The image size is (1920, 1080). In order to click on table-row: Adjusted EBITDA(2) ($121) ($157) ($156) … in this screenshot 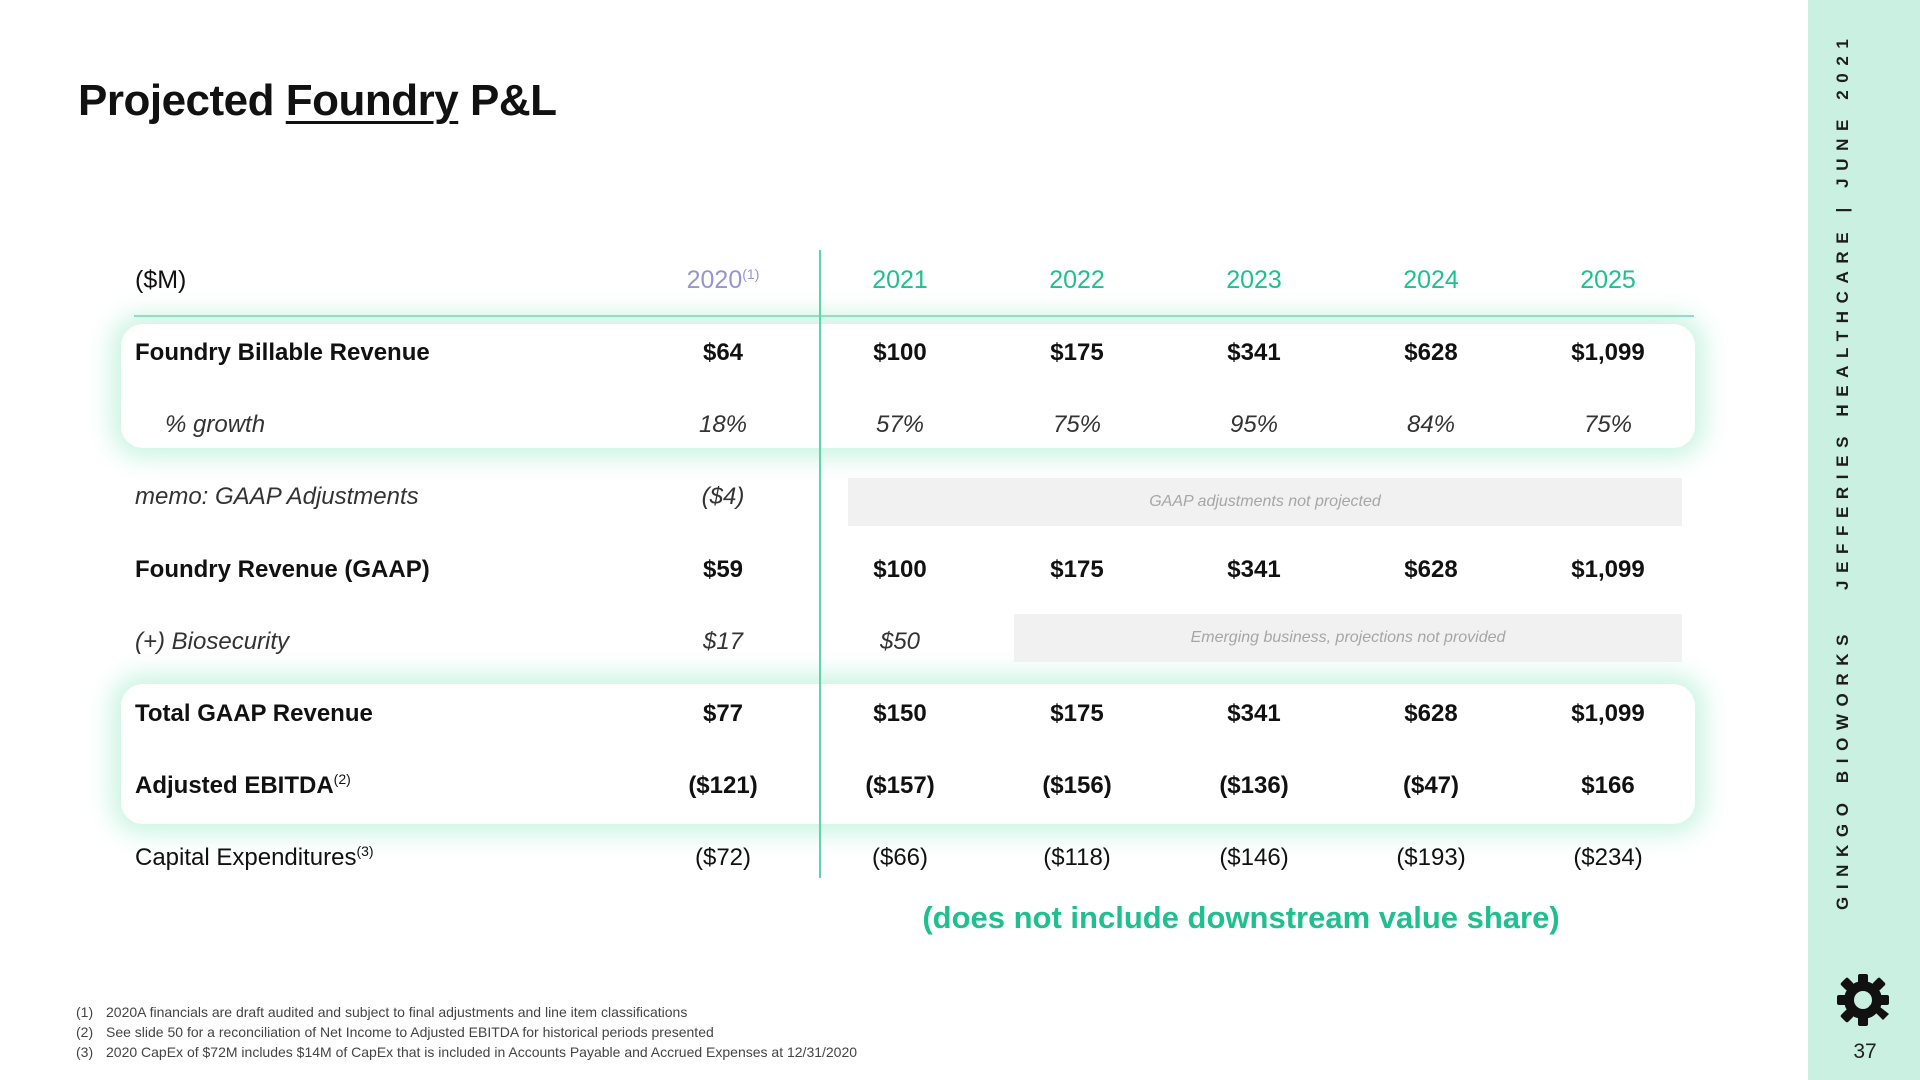, I will do `click(850, 786)`.